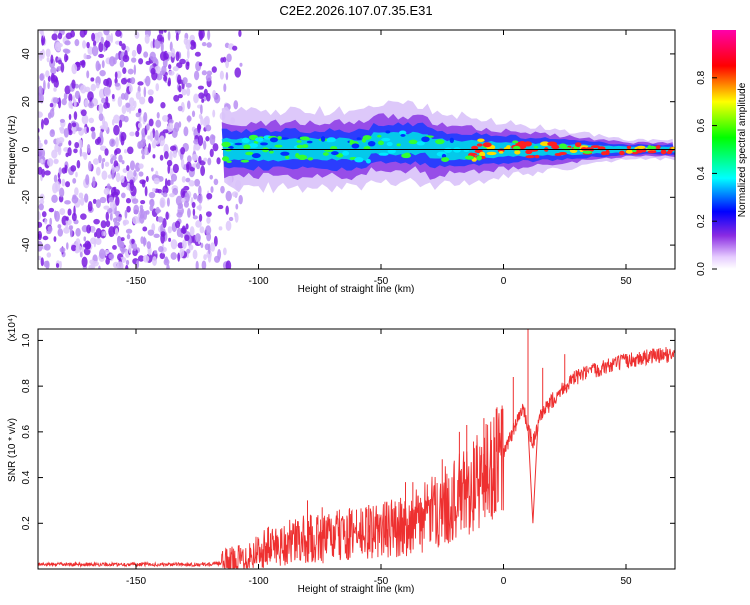 Image resolution: width=750 pixels, height=605 pixels. Describe the element at coordinates (136, 281) in the screenshot. I see `spectrogram-x-tick-label: -150` at that location.